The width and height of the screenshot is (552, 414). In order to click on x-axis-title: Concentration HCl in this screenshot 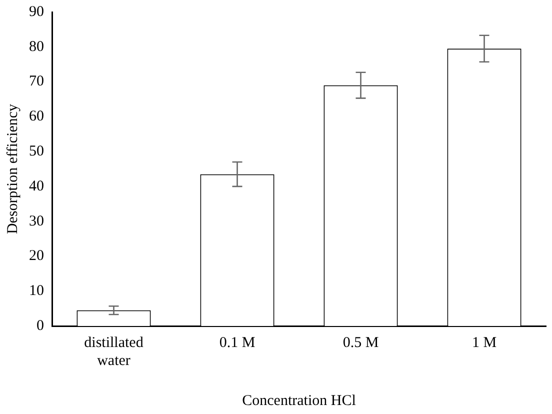, I will do `click(299, 400)`.